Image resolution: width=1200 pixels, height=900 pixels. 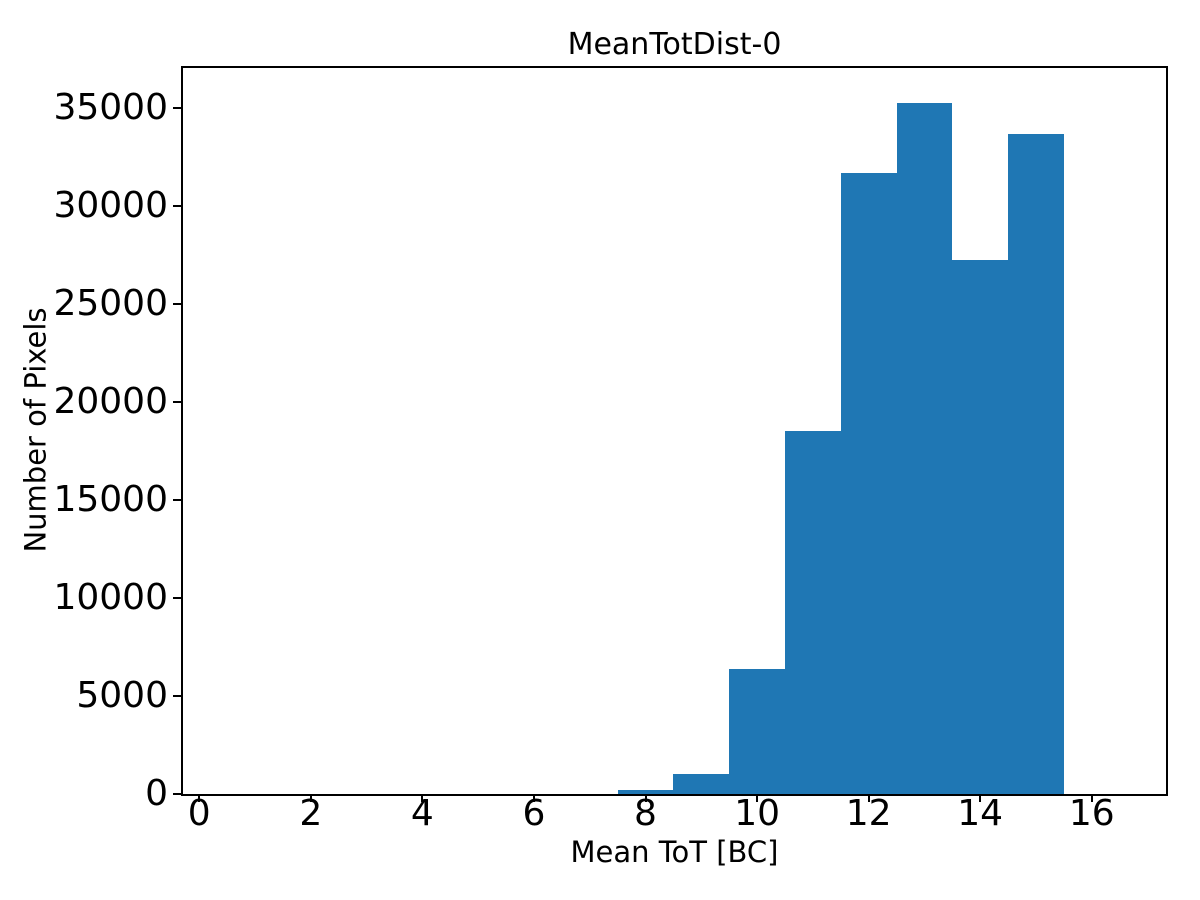 What do you see at coordinates (110, 107) in the screenshot?
I see `y-tick-label: 35000` at bounding box center [110, 107].